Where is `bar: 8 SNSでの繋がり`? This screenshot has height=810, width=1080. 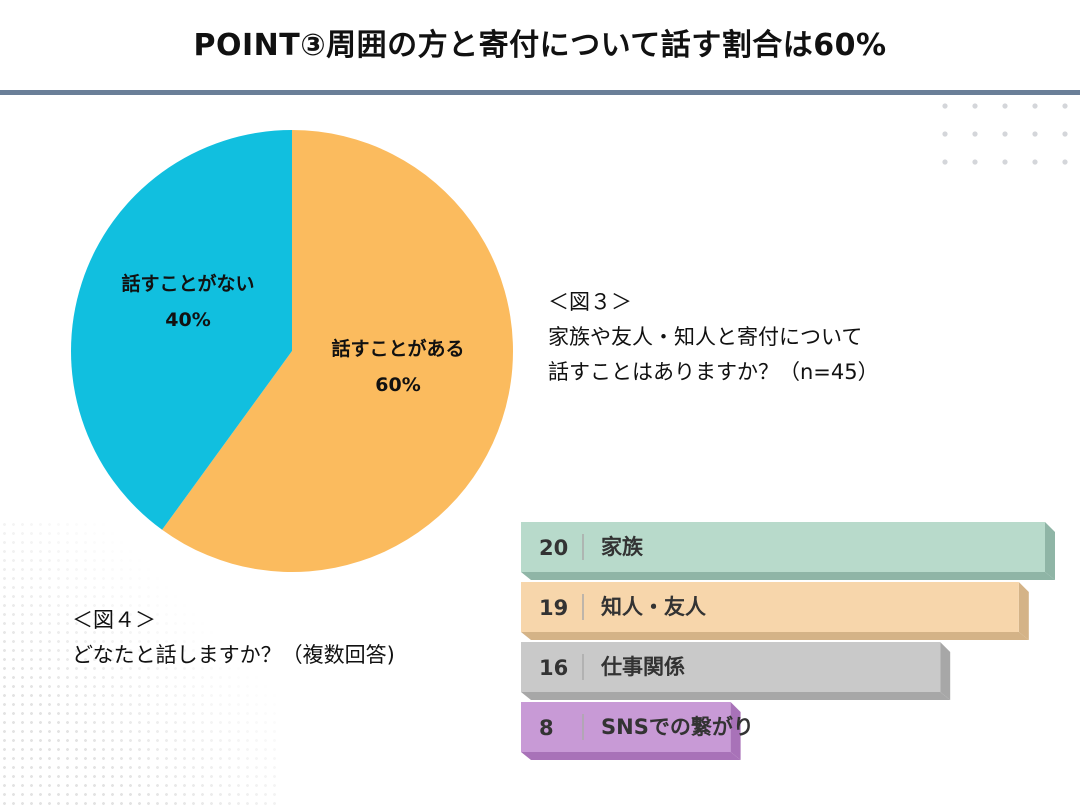
bar: 8 SNSでの繋がり is located at coordinates (637, 731).